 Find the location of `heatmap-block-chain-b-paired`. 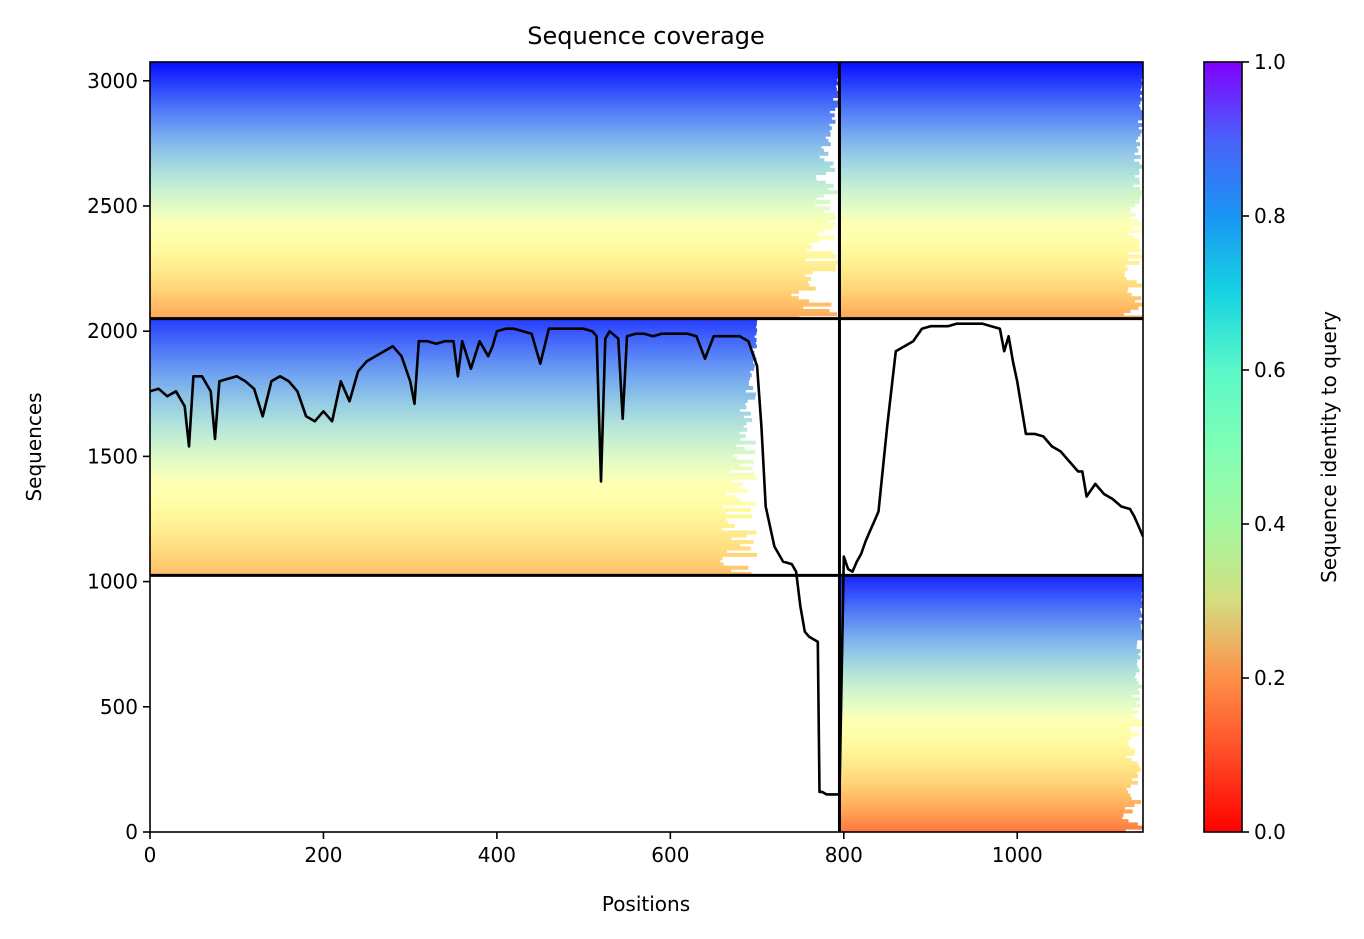

heatmap-block-chain-b-paired is located at coordinates (991, 191).